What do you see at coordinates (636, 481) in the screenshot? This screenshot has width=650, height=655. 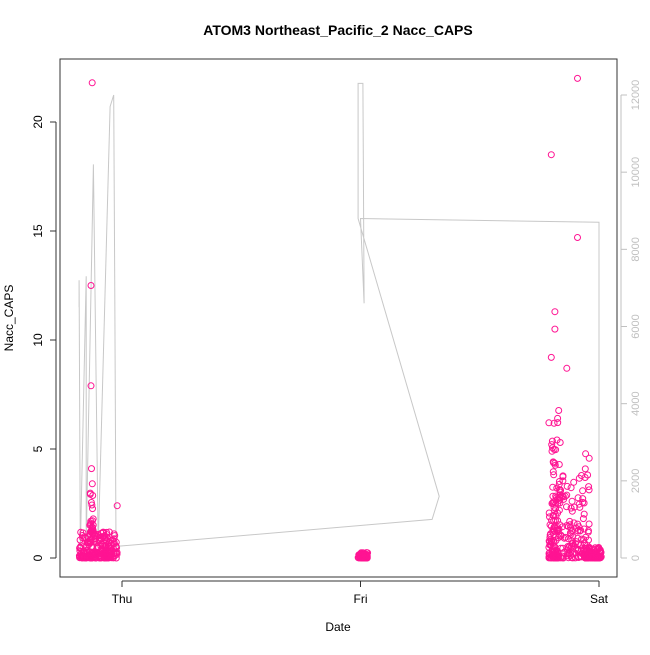 I see `y2-tick-label: 2000` at bounding box center [636, 481].